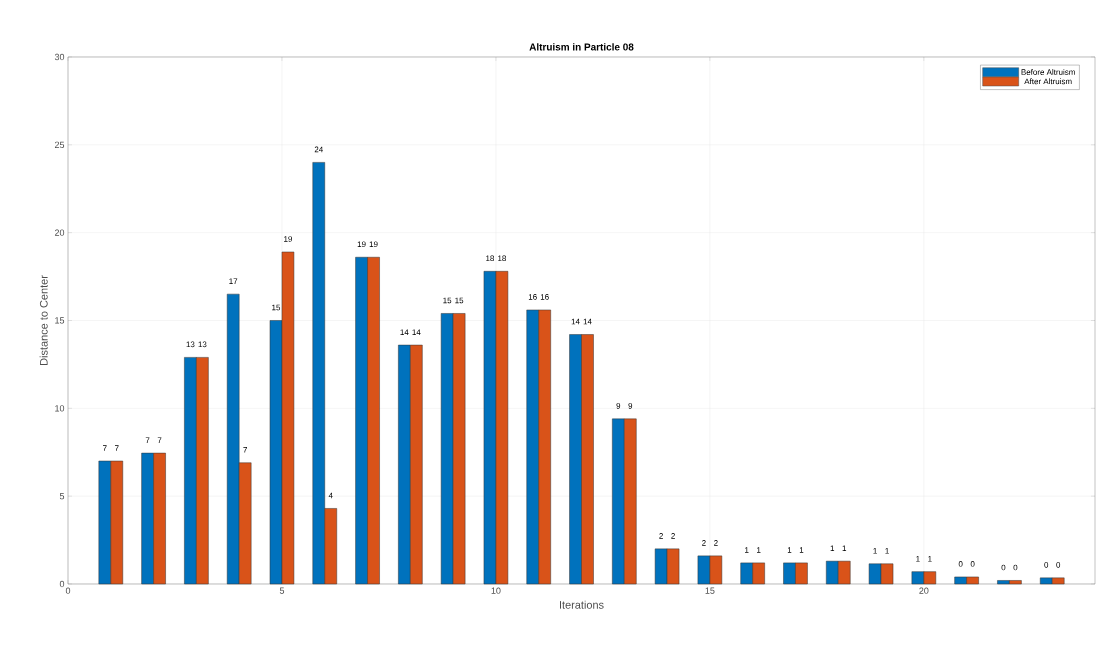 The height and width of the screenshot is (653, 1105). What do you see at coordinates (62, 496) in the screenshot?
I see `y-tick-label: 5` at bounding box center [62, 496].